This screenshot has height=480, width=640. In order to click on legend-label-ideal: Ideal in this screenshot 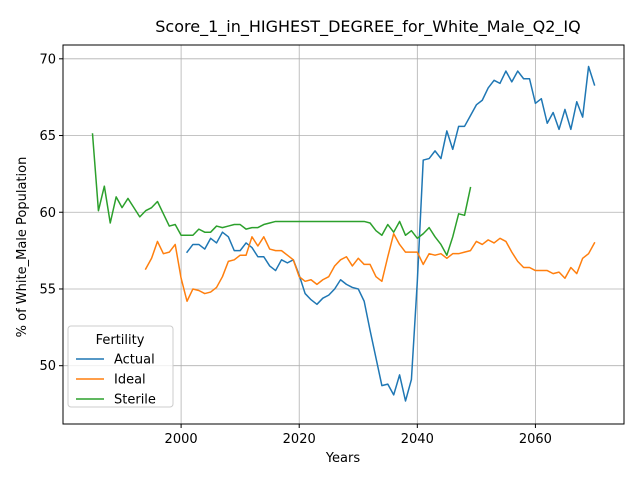, I will do `click(130, 380)`.